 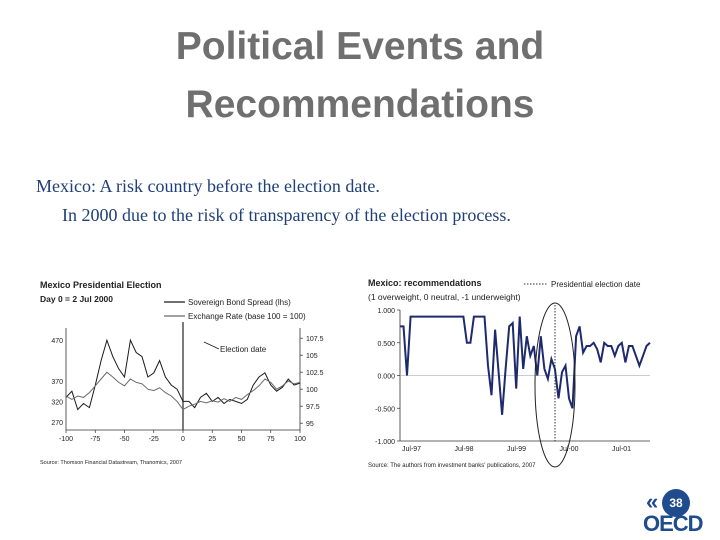 I want to click on chart2-y-tick-label: 0.500, so click(x=386, y=344).